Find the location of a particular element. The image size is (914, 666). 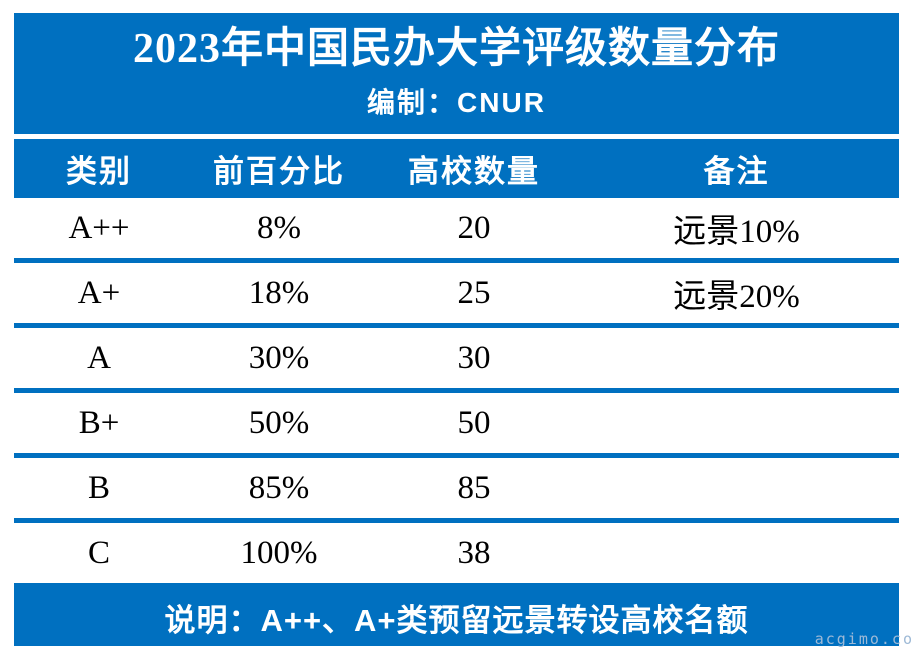

column-header-remark: 备注 is located at coordinates (736, 171).